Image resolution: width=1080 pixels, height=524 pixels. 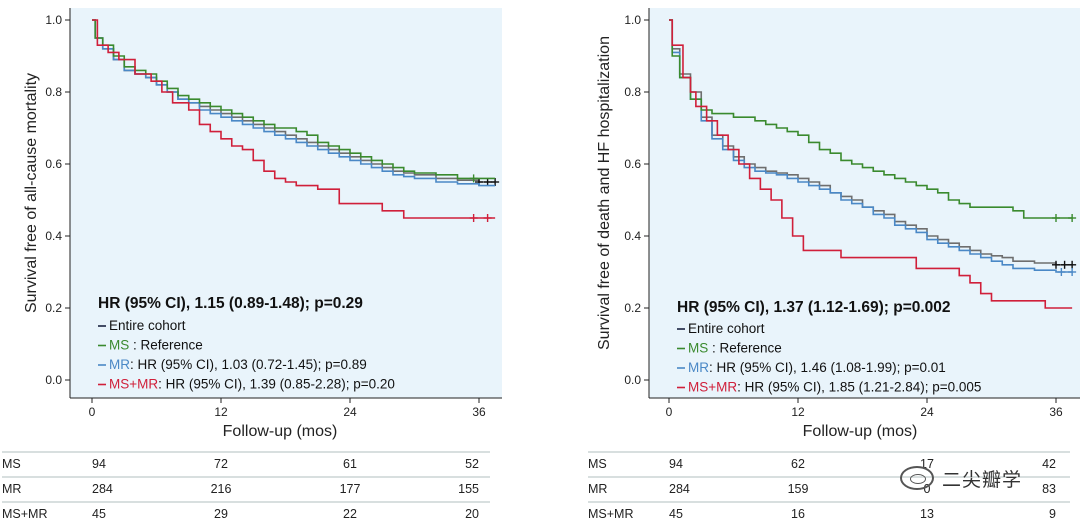 What do you see at coordinates (927, 514) in the screenshot?
I see `risk-value: 13` at bounding box center [927, 514].